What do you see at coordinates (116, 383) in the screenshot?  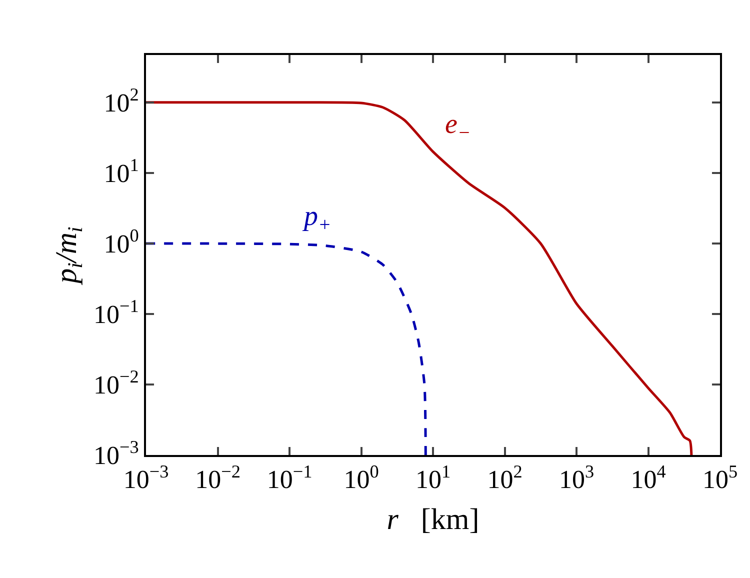 I see `y-tick-label: 10$^{−2}$` at bounding box center [116, 383].